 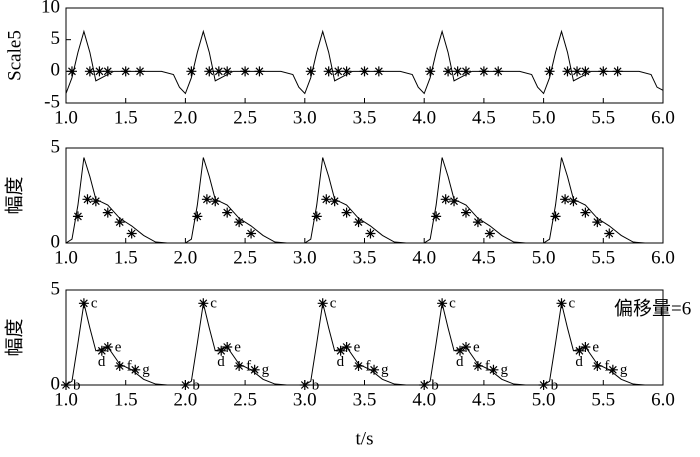 What do you see at coordinates (14, 55) in the screenshot?
I see `y-axis-label: Scale5` at bounding box center [14, 55].